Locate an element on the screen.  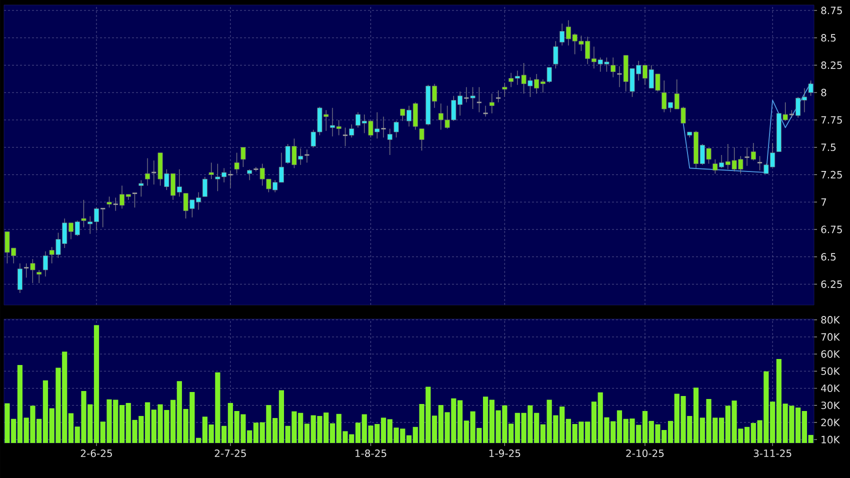
y-tick-label: 6.5 is located at coordinates (828, 257).